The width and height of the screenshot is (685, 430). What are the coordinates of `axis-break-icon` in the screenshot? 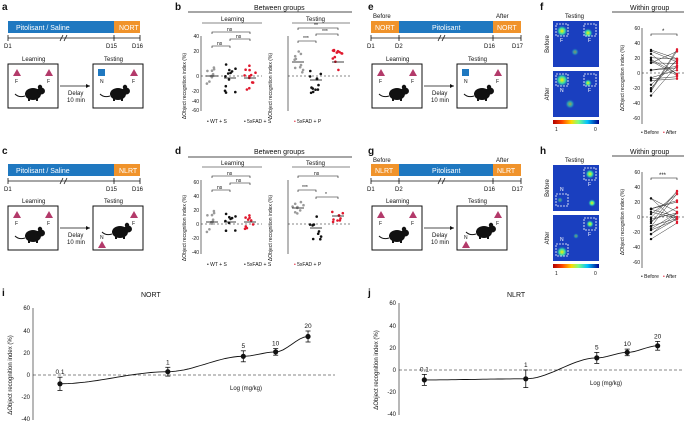 It's located at (63, 38).